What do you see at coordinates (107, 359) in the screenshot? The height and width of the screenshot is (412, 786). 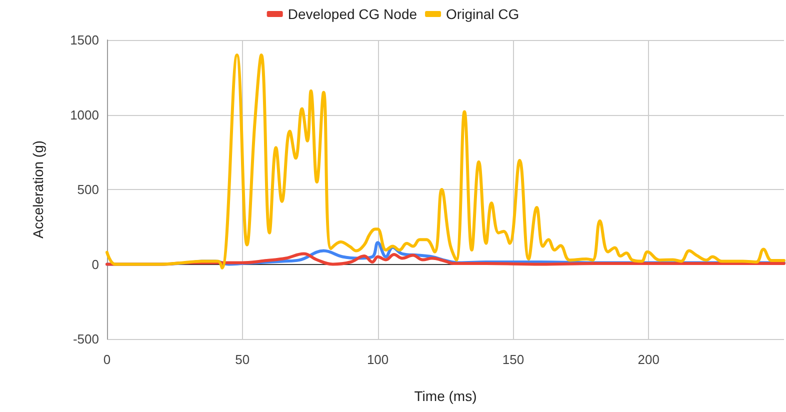 I see `x-tick-label: 0` at bounding box center [107, 359].